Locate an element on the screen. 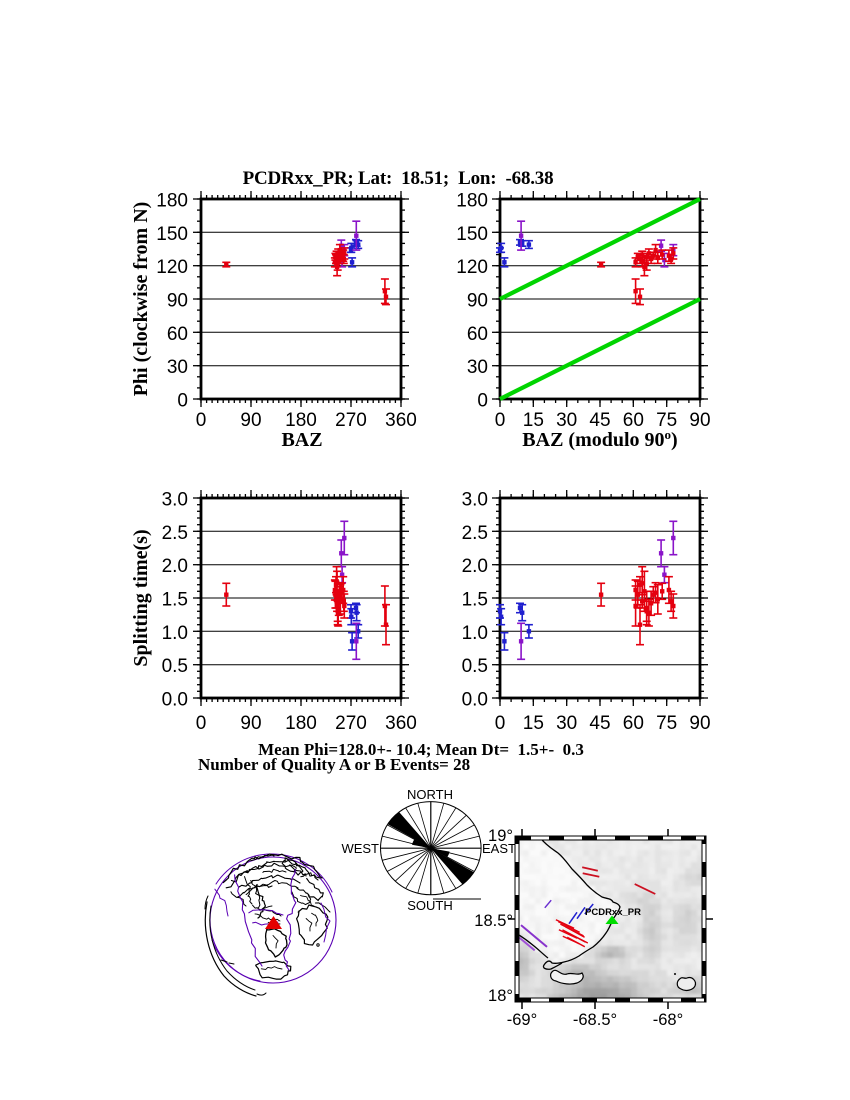 The image size is (850, 1100). svg-text: 18° is located at coordinates (500, 996).